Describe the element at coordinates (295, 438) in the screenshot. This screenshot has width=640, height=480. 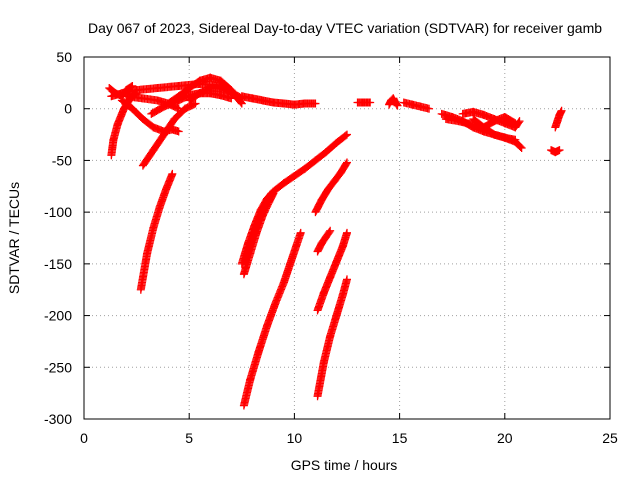
I see `x-tick-label: 10` at that location.